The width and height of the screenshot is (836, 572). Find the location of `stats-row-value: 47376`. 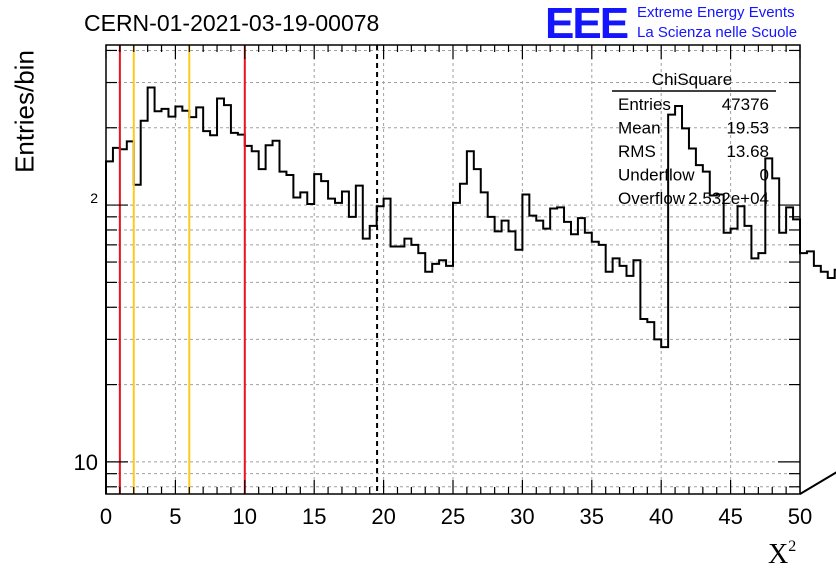

stats-row-value: 47376 is located at coordinates (745, 104).